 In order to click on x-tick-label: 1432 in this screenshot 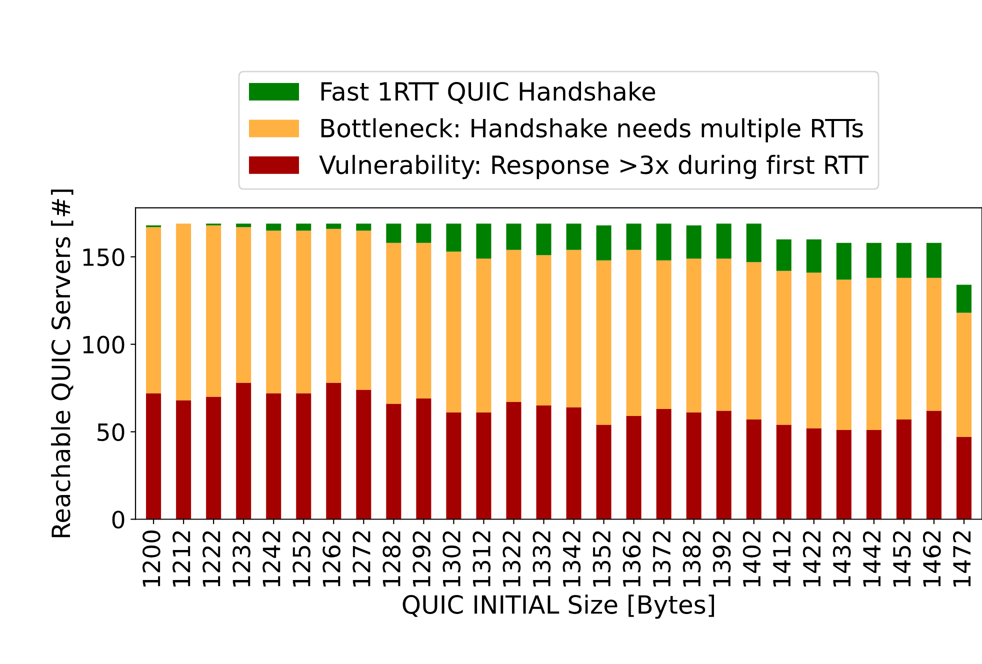, I will do `click(841, 558)`.